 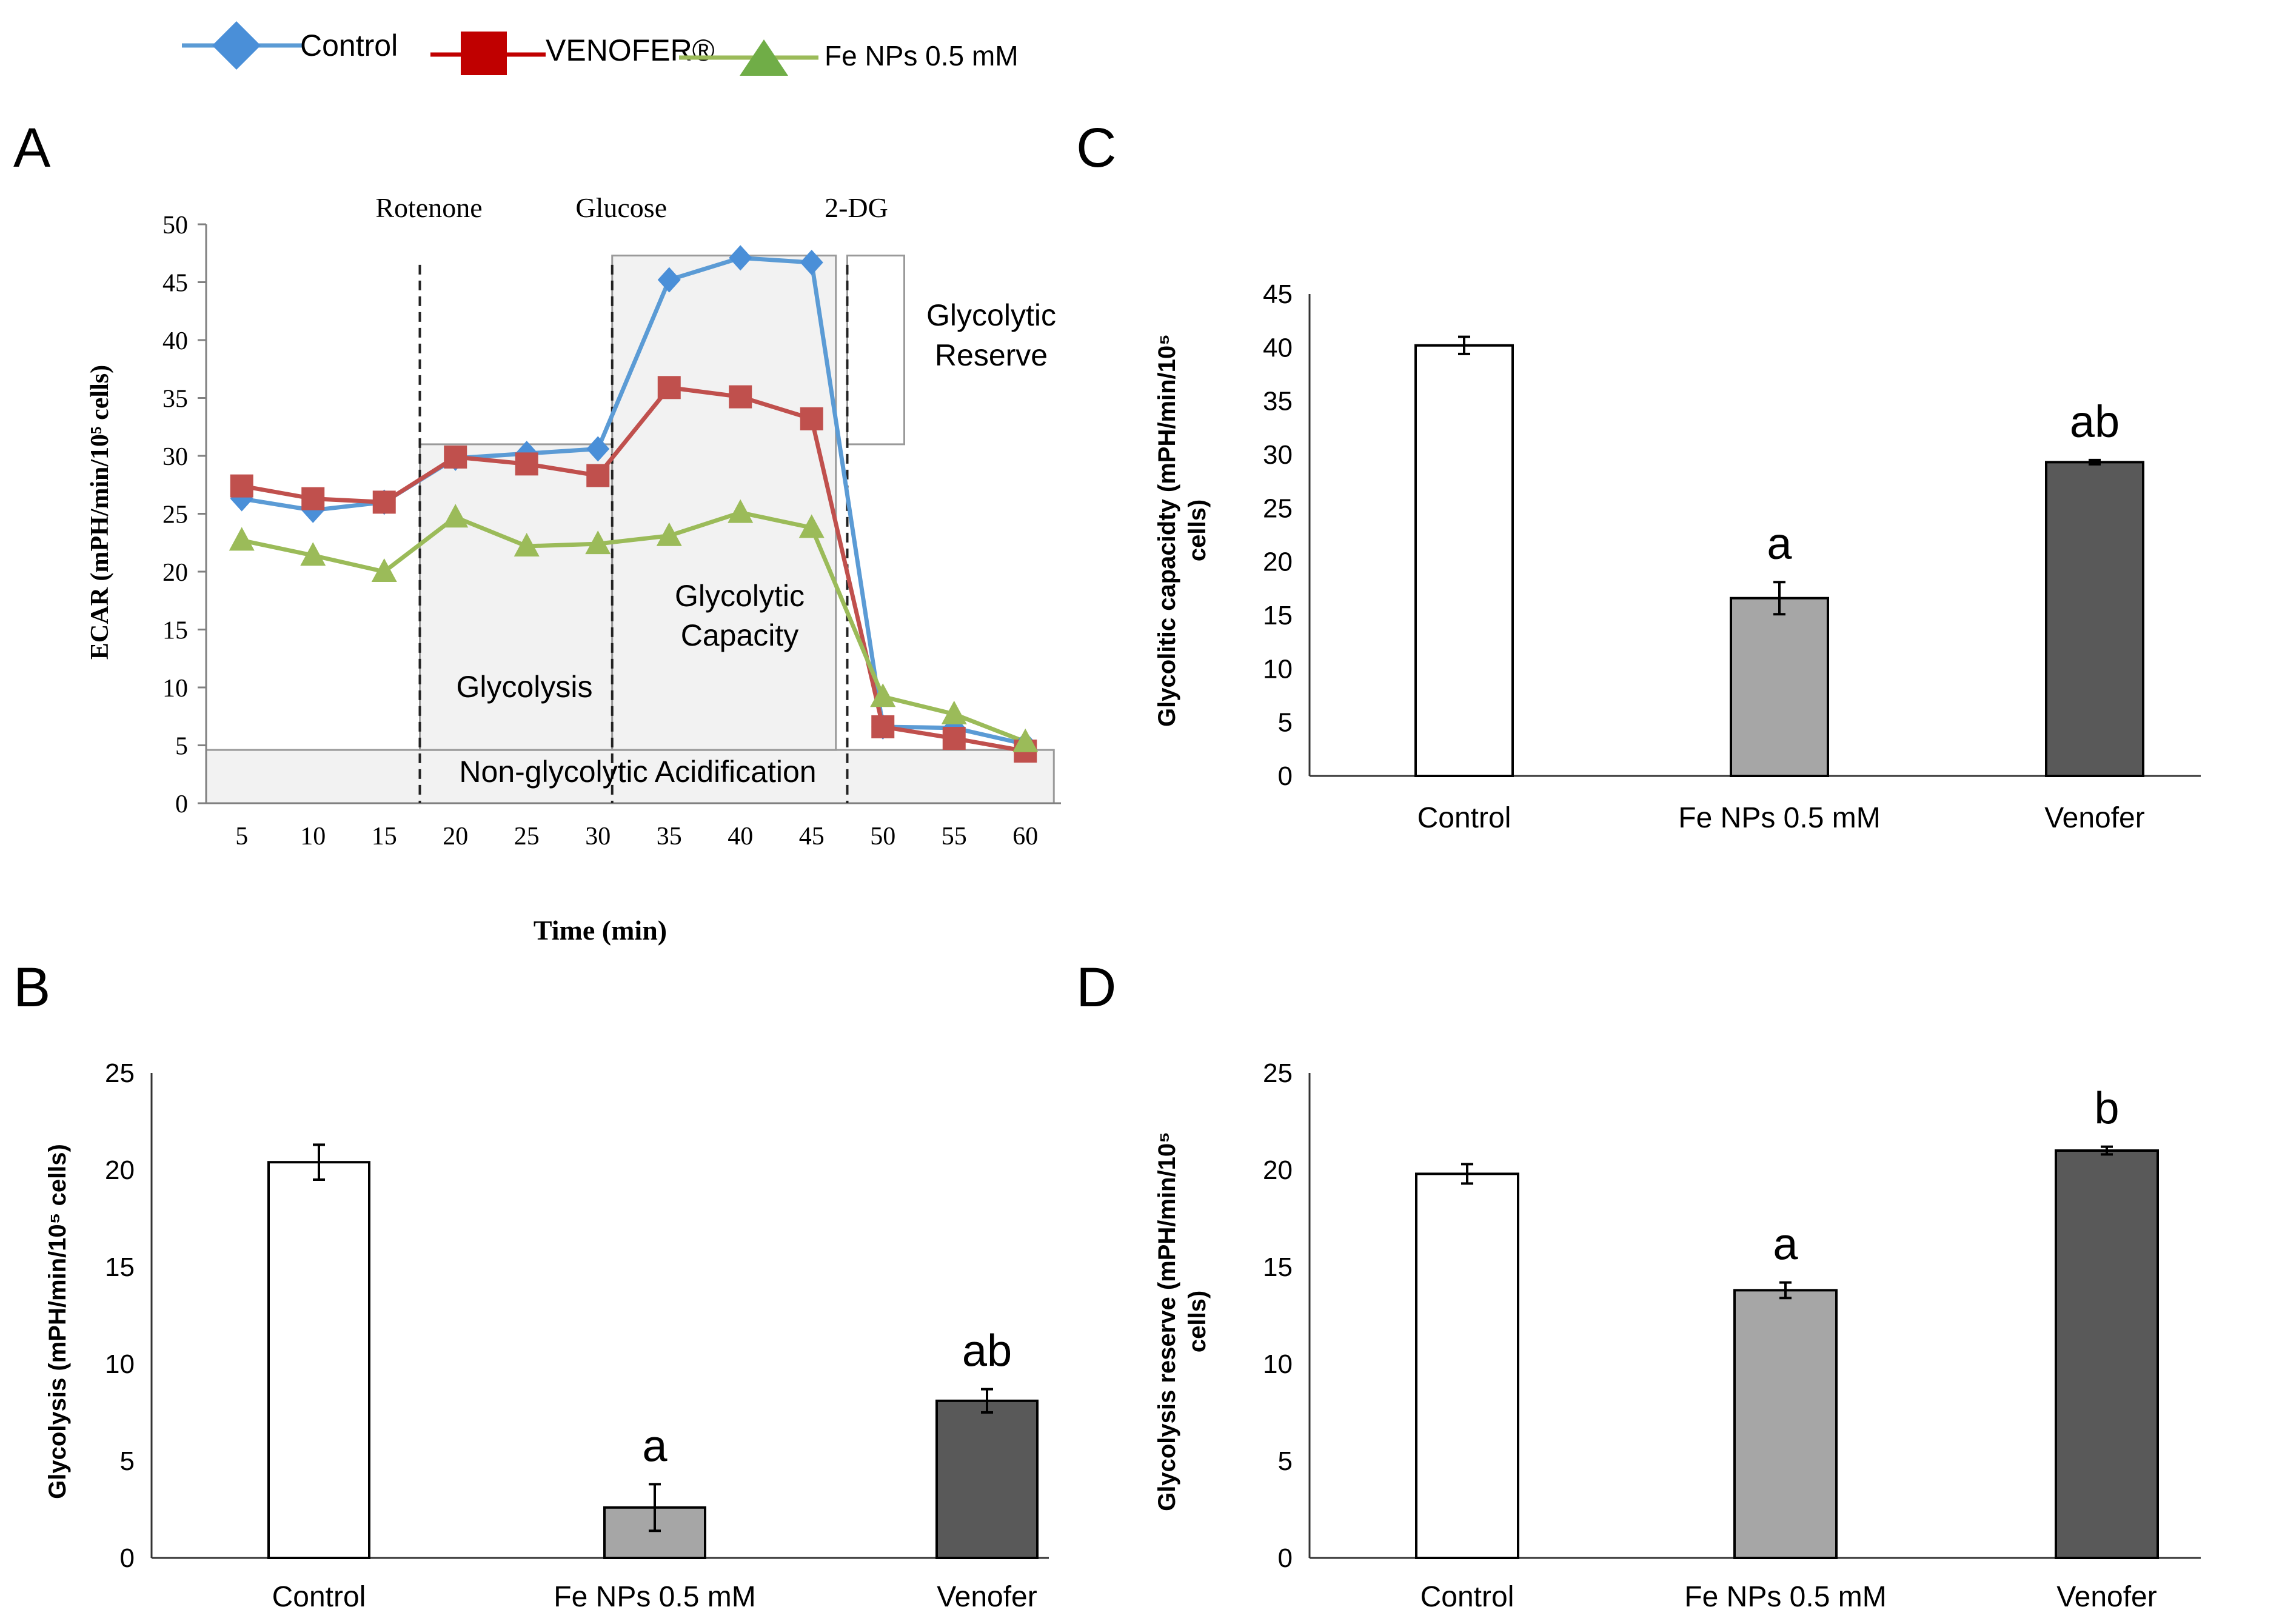 I want to click on injection-label: 2-DG, so click(x=857, y=208).